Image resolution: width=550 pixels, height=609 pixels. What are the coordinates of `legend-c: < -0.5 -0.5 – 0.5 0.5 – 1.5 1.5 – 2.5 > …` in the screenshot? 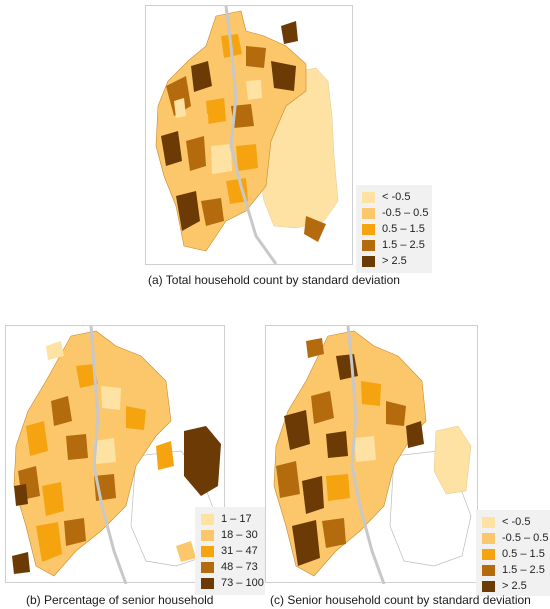 It's located at (513, 553).